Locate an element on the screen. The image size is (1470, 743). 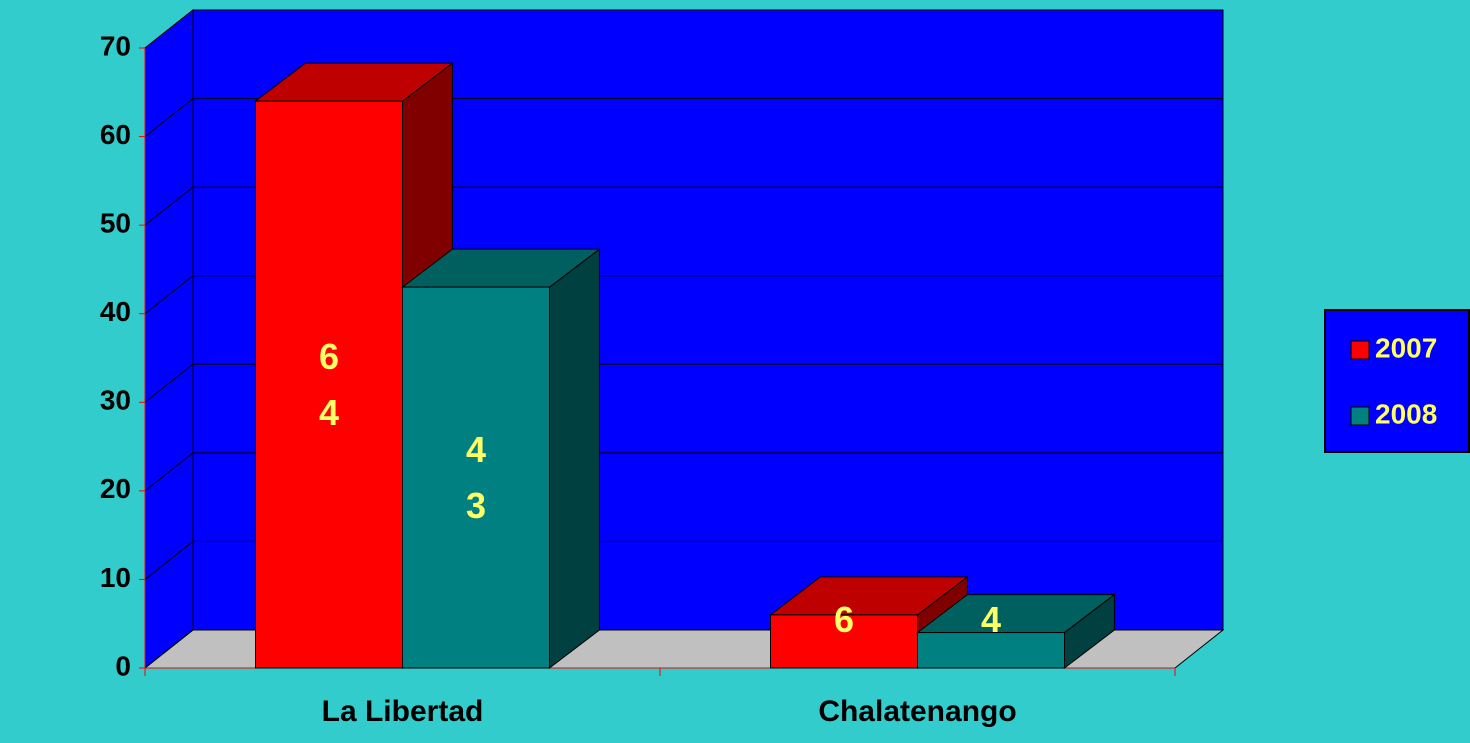
y-tick-label: 0 is located at coordinates (123, 665).